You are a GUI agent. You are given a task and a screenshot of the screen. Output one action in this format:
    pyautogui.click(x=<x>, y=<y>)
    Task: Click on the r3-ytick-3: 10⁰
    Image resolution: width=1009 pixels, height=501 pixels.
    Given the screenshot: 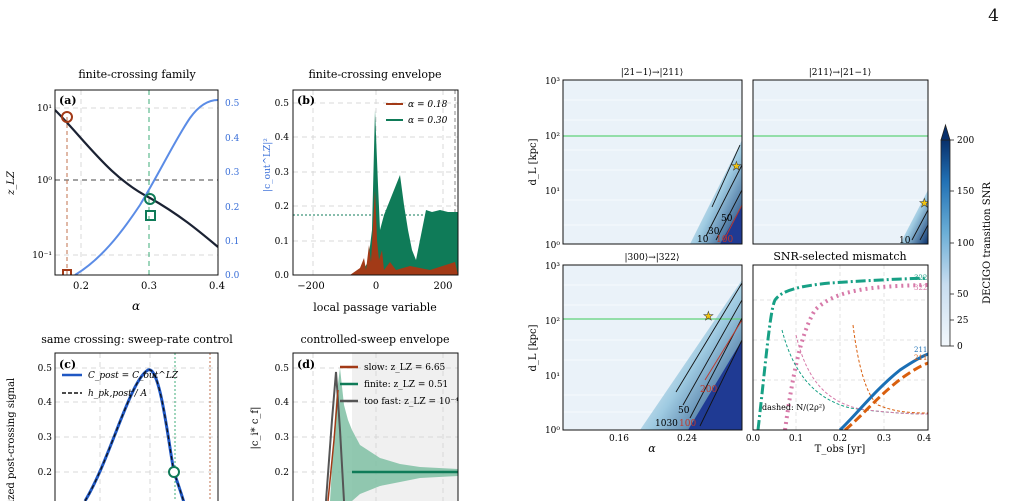 What is the action you would take?
    pyautogui.click(x=552, y=431)
    